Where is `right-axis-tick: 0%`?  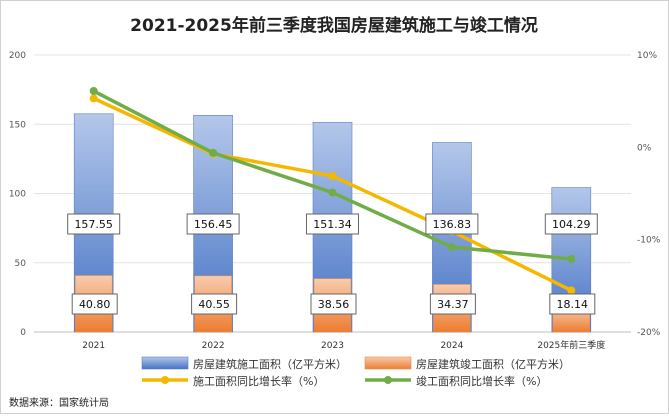 right-axis-tick: 0% is located at coordinates (644, 148).